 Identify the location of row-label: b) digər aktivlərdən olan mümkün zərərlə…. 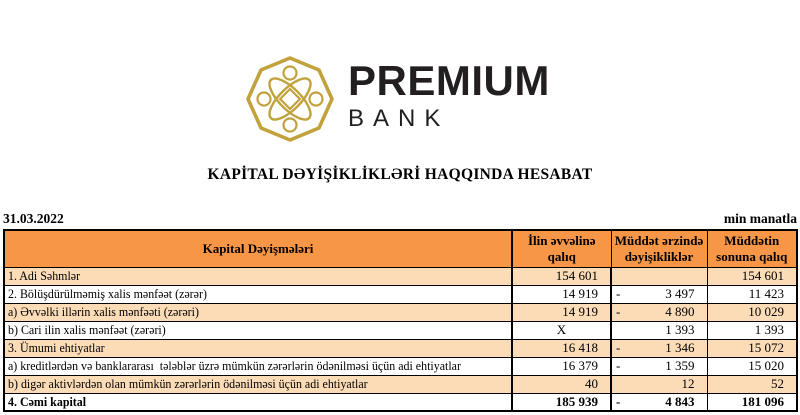
(258, 384).